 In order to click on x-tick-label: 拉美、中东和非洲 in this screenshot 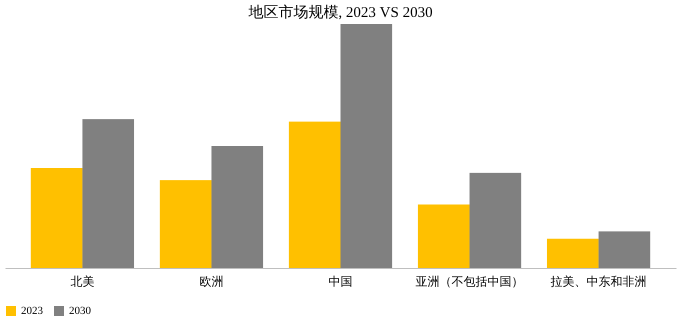, I will do `click(598, 281)`.